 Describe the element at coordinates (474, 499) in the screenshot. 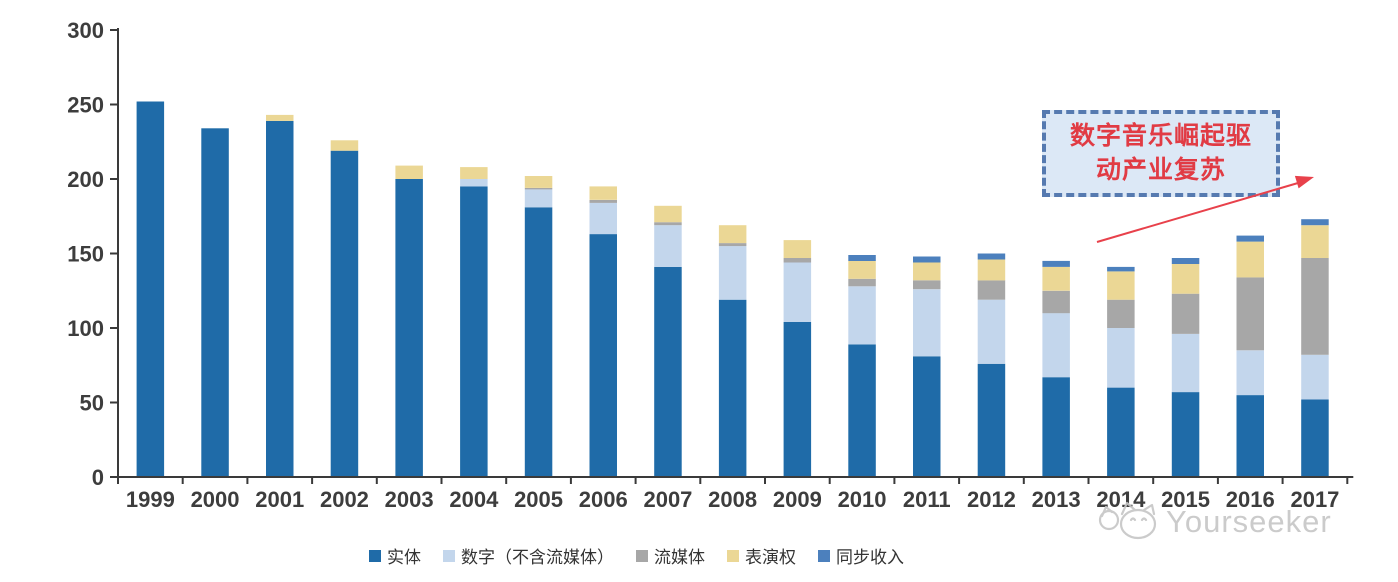

I see `x-tick-label: 2004` at that location.